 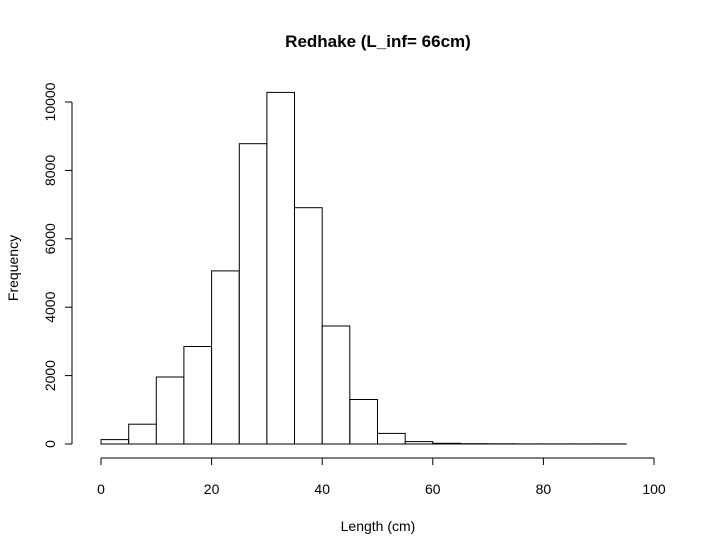 I want to click on x-tick-label: 60, so click(x=433, y=489).